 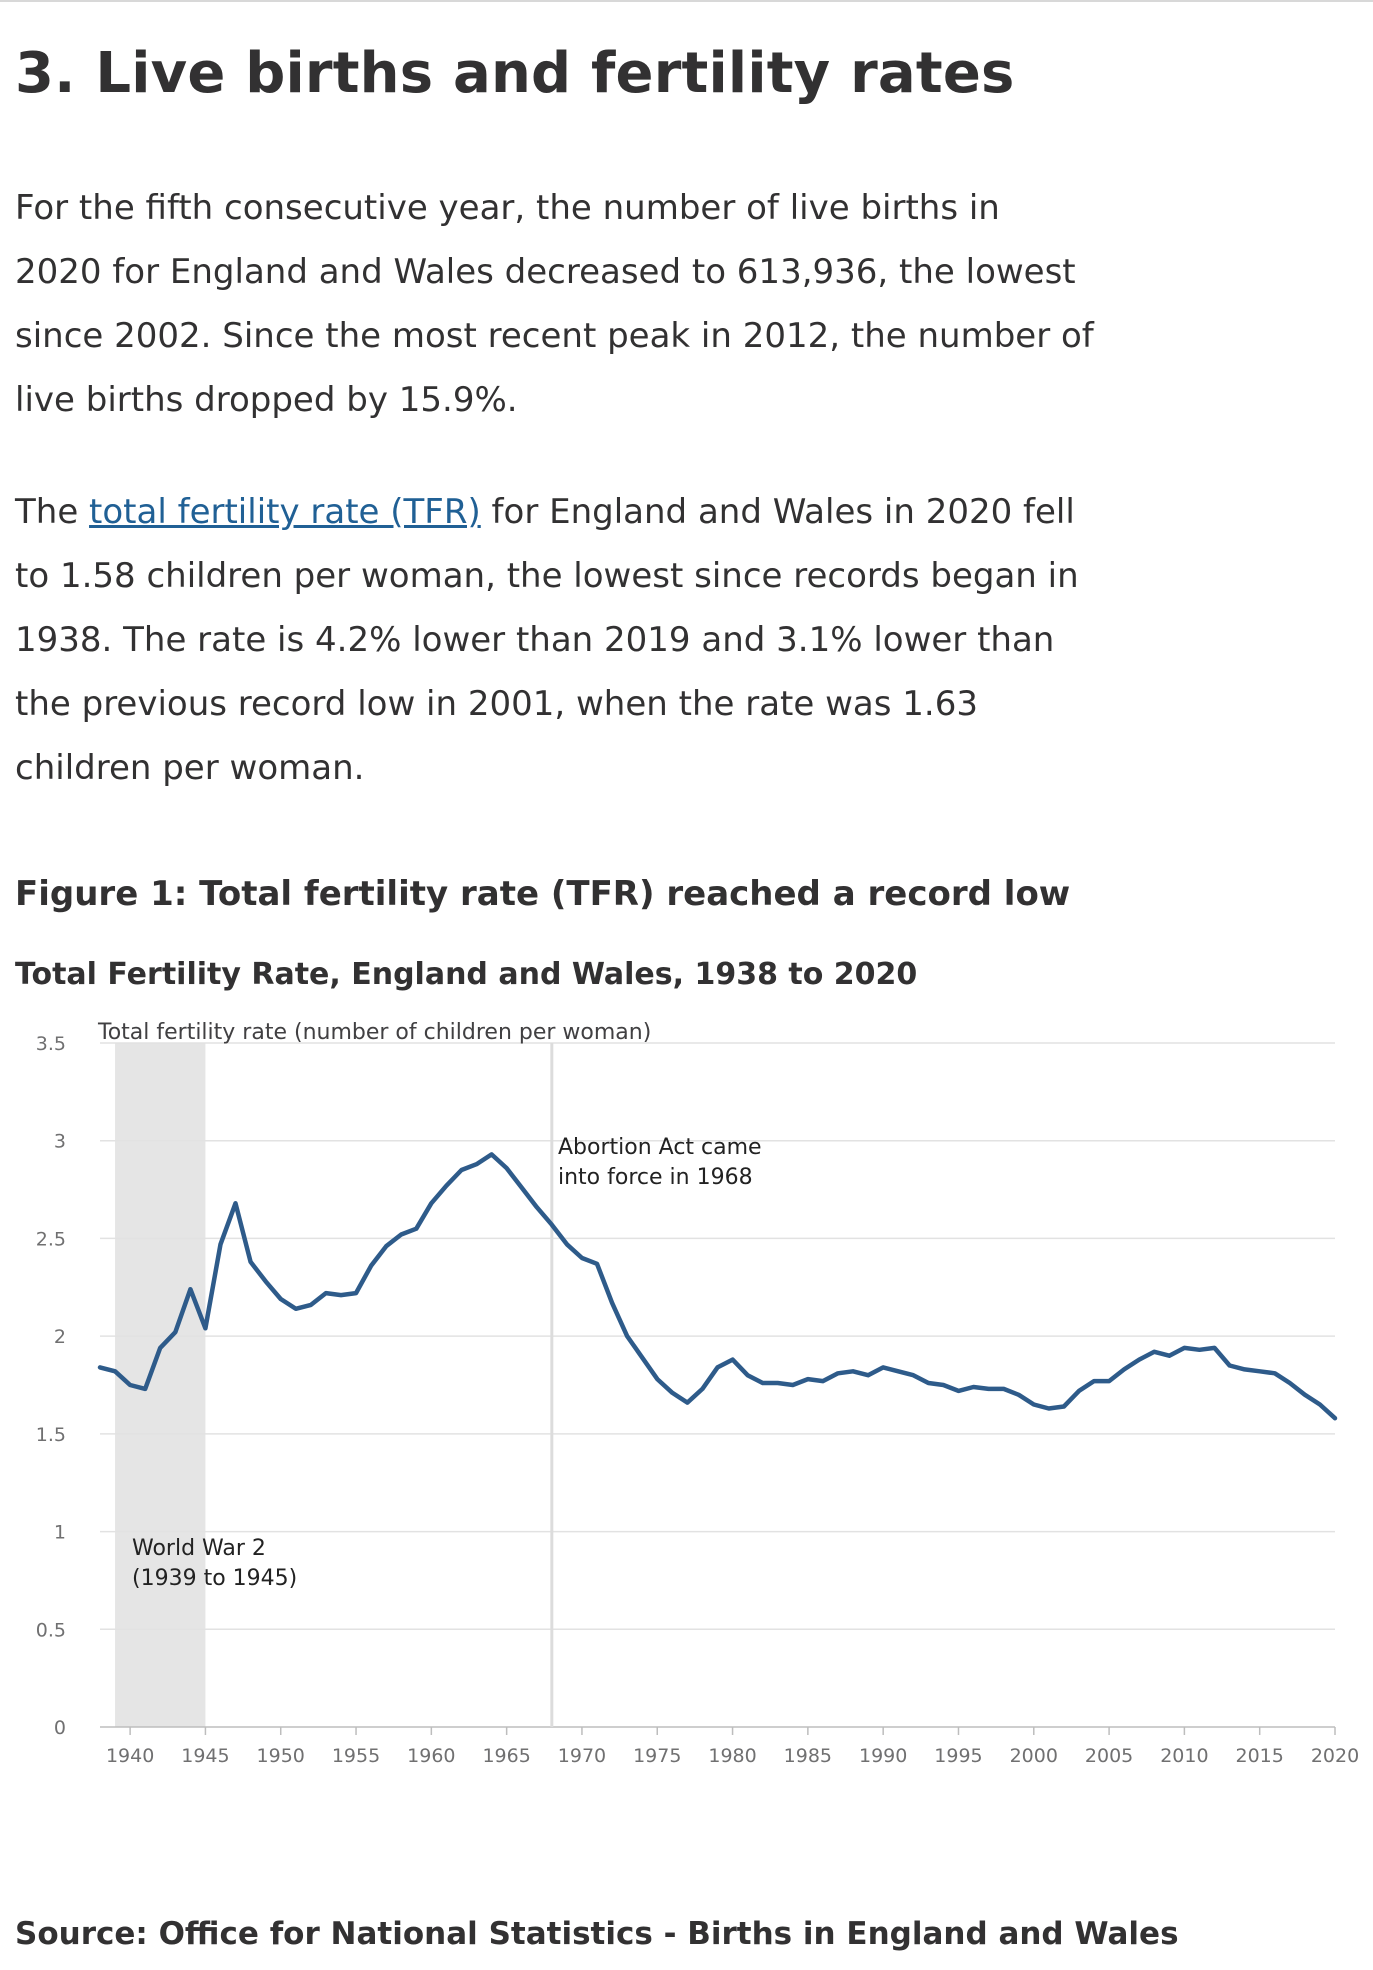 What do you see at coordinates (60, 1142) in the screenshot?
I see `y-tick-label: 3` at bounding box center [60, 1142].